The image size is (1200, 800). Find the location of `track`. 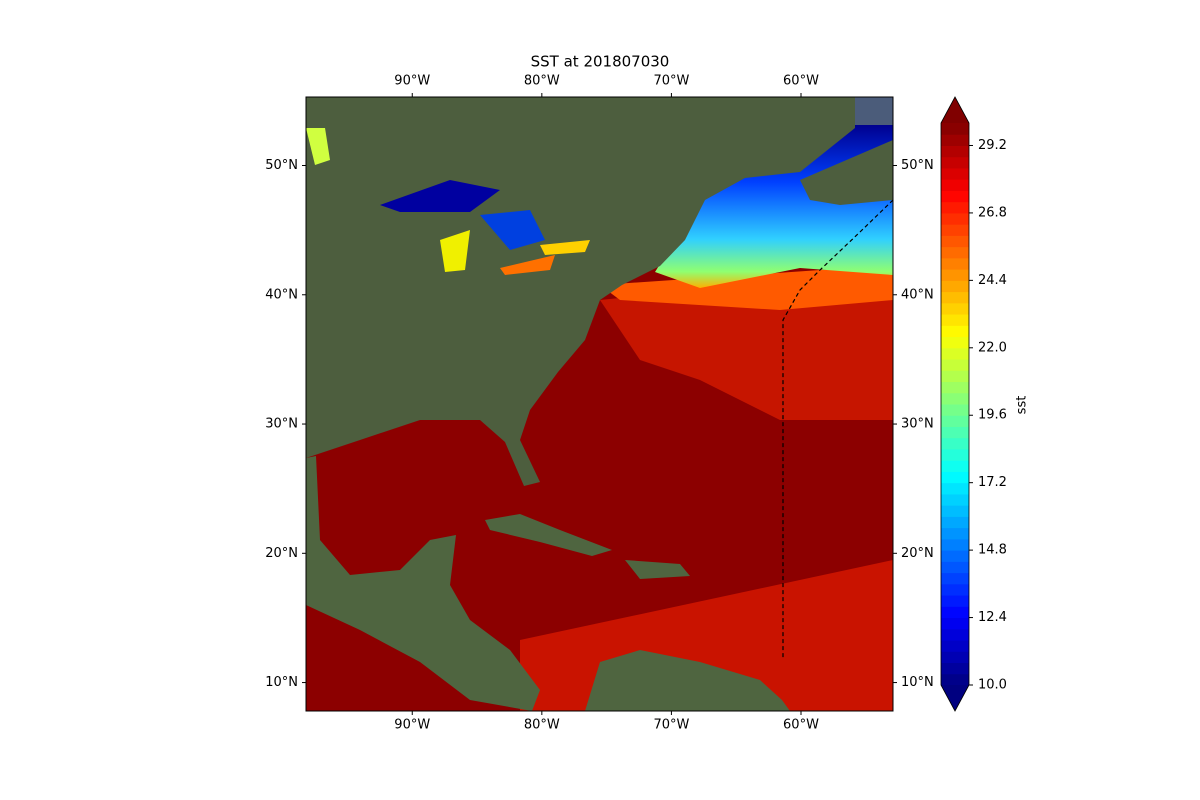

track is located at coordinates (837, 429).